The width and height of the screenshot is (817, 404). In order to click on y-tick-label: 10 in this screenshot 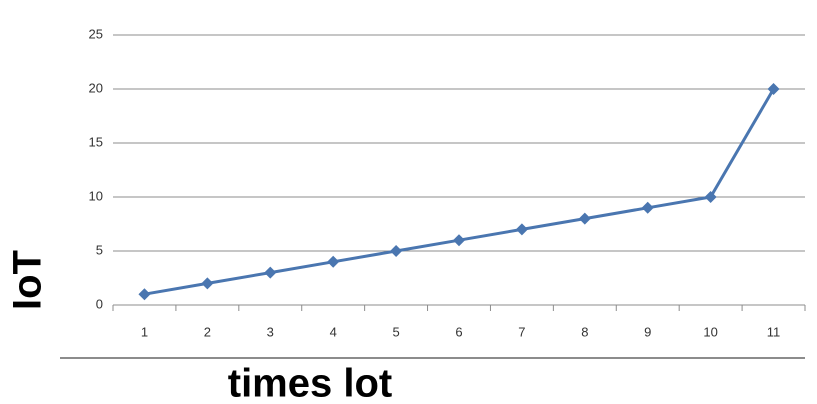, I will do `click(96, 195)`.